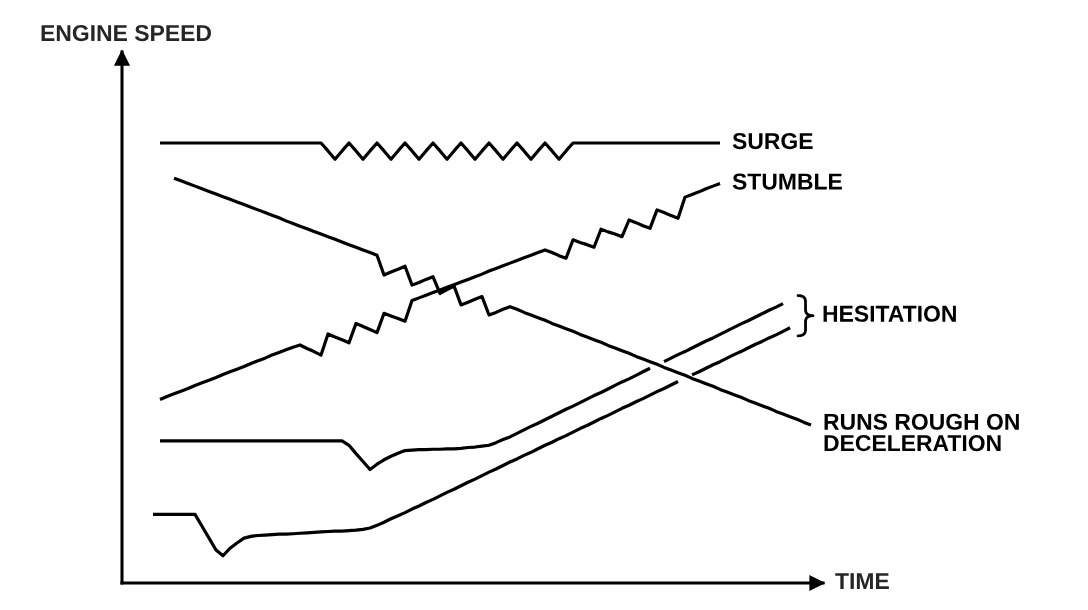 The image size is (1088, 610). Describe the element at coordinates (126, 33) in the screenshot. I see `y-axis-title: ENGINE SPEED` at that location.